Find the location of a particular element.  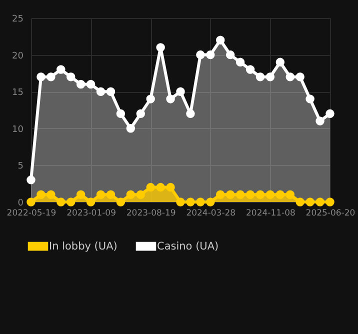

y-tick-label: 25 is located at coordinates (18, 19).